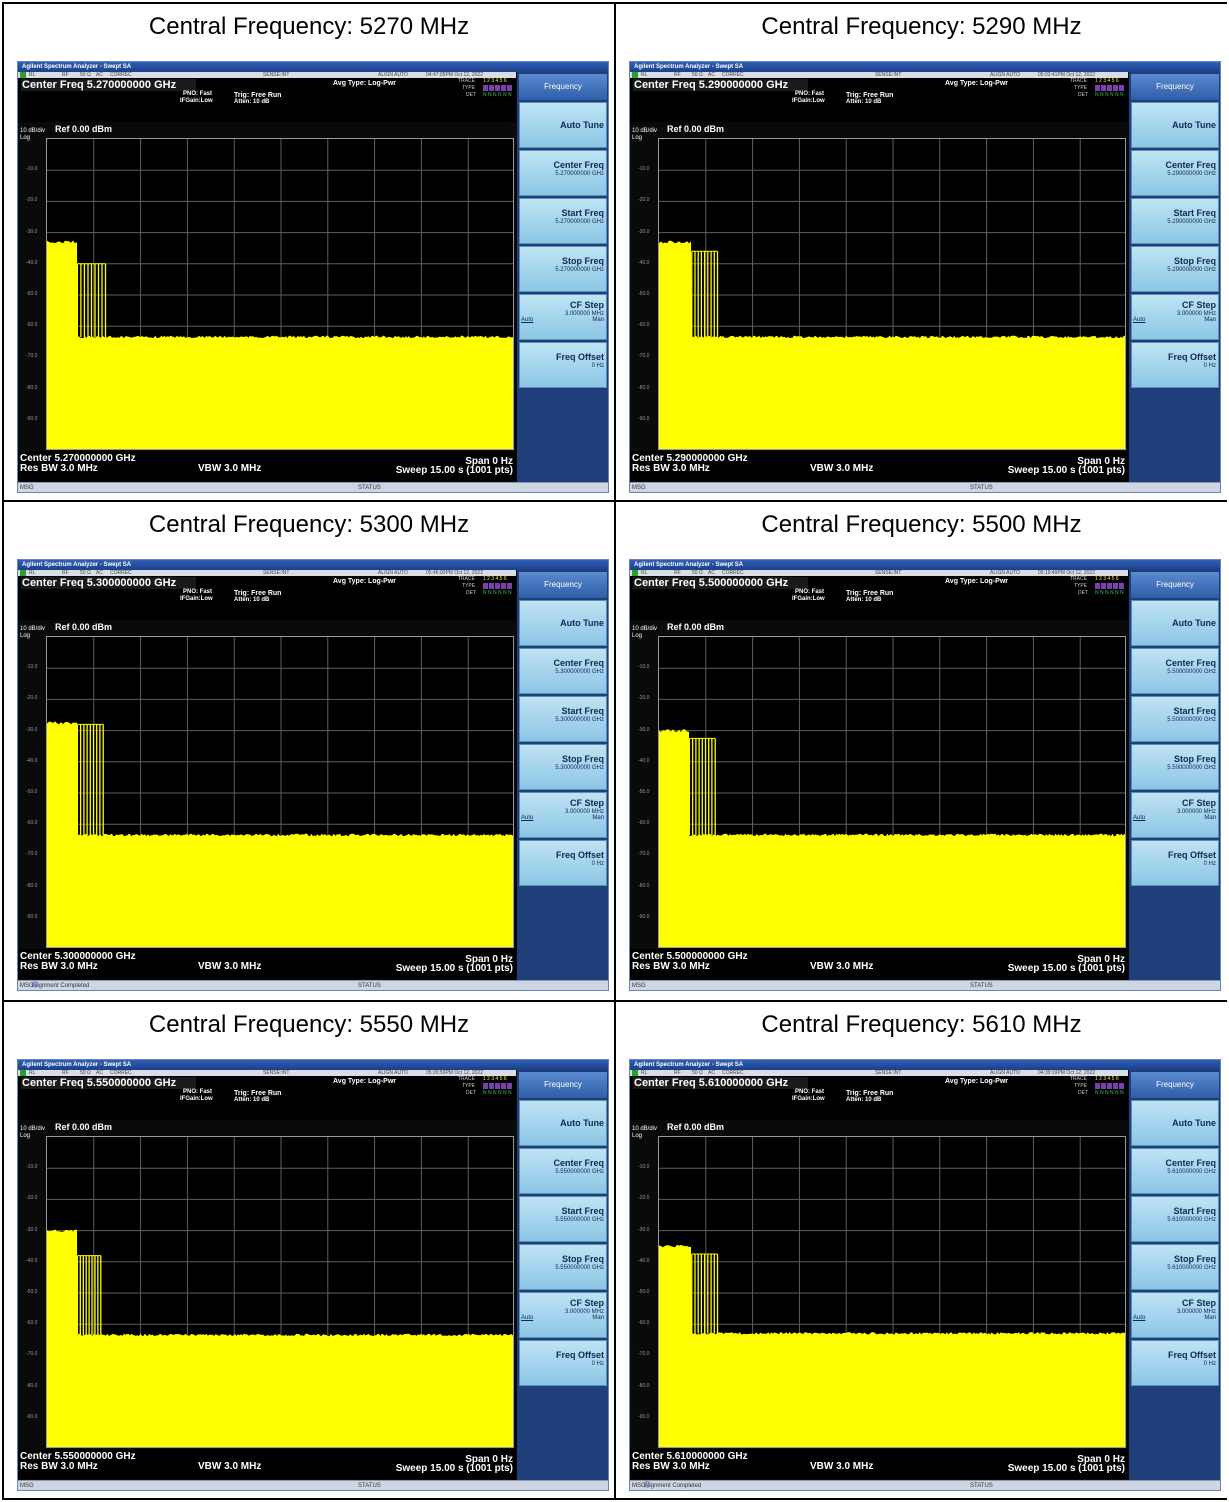  Describe the element at coordinates (563, 1267) in the screenshot. I see `stop-freq-button: Stop Freq 5.550000000 GHz` at that location.